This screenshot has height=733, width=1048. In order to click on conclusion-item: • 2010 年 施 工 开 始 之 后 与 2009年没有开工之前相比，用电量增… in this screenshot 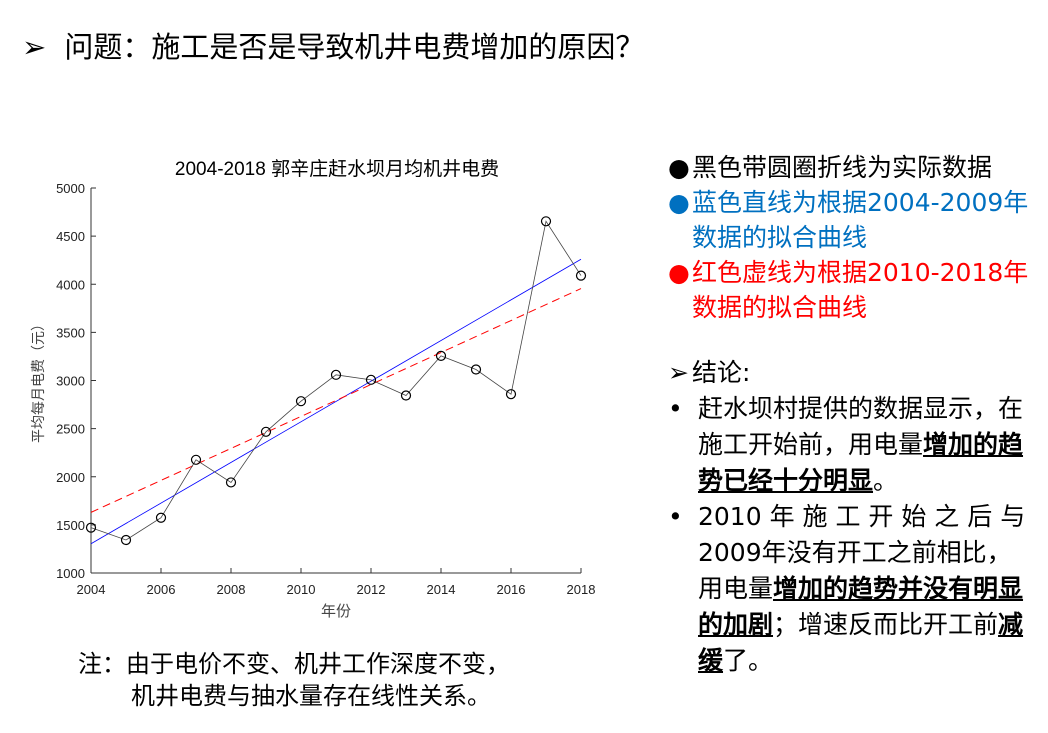, I will do `click(848, 589)`.